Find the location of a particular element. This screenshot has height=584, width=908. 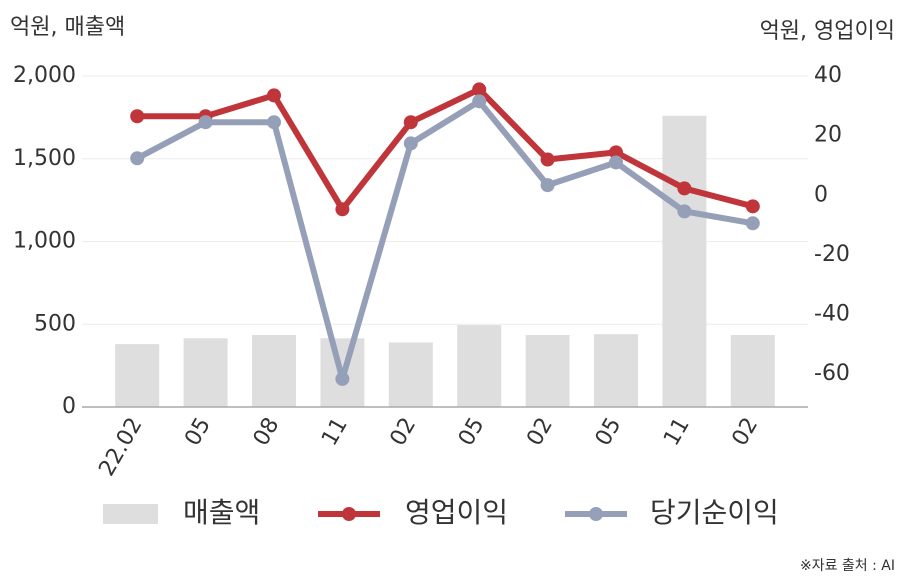

y-tick-label: 1,500 is located at coordinates (44, 158).